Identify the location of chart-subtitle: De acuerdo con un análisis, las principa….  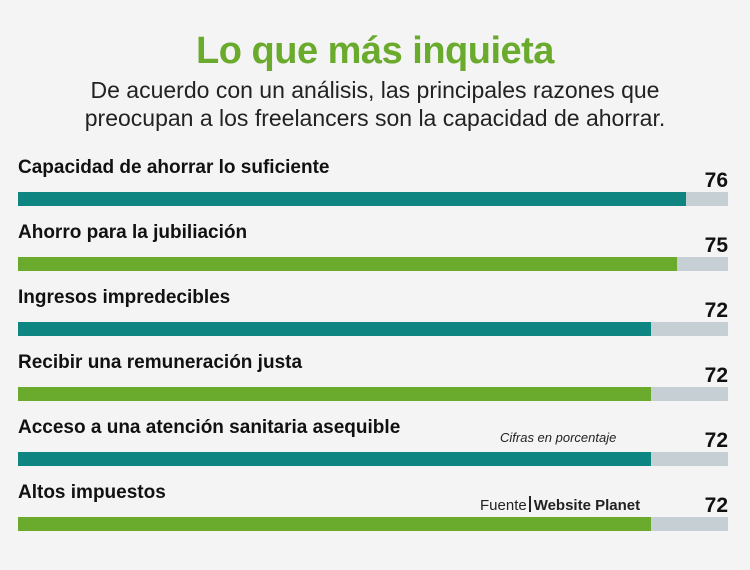
(375, 104).